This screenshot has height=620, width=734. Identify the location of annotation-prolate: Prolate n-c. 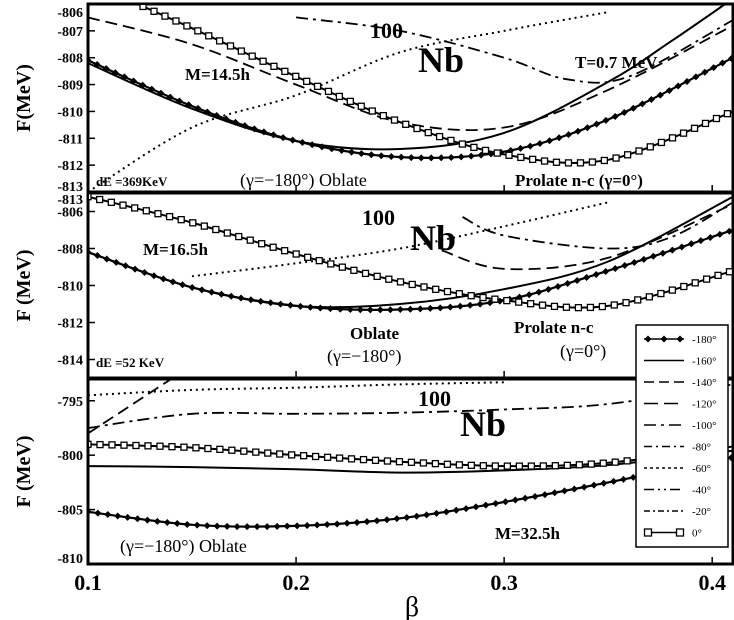
(554, 327).